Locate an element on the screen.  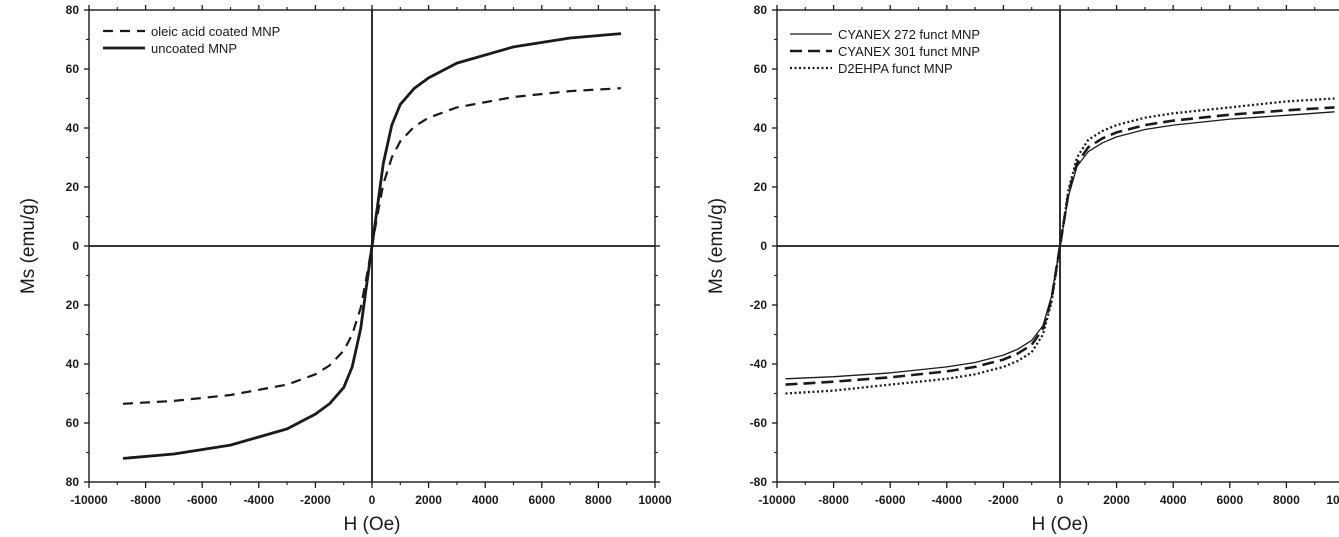
legend-label: CYANEX 301 funct MNP is located at coordinates (909, 51).